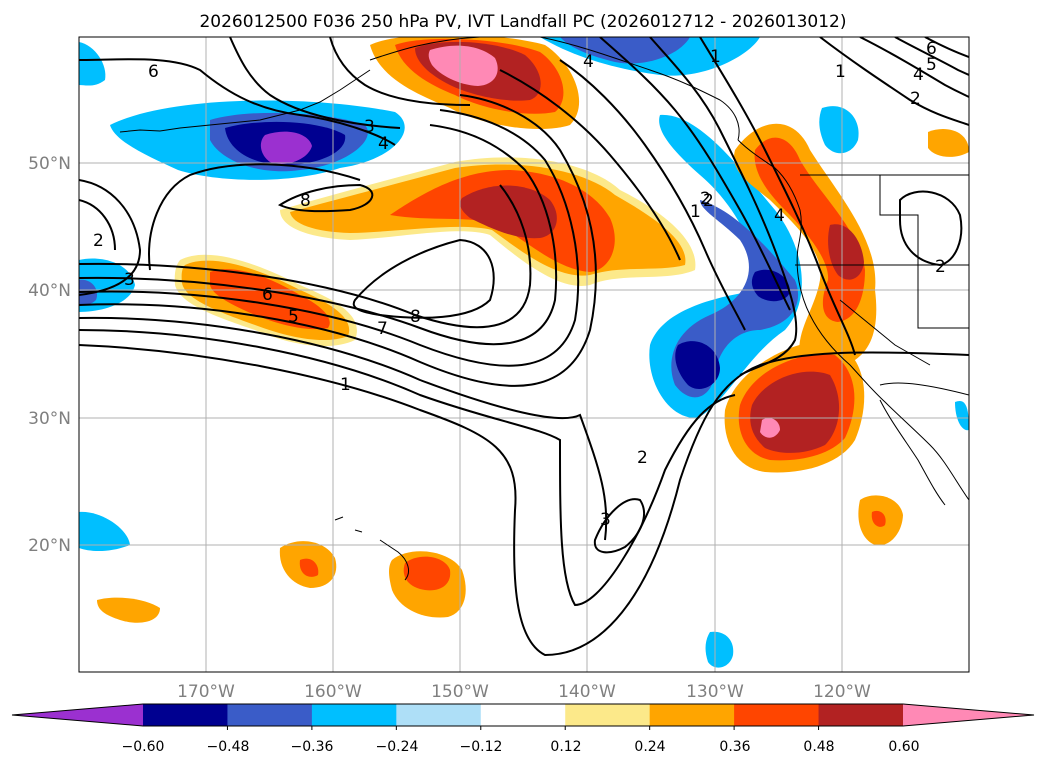 Image resolution: width=1047 pixels, height=765 pixels. Describe the element at coordinates (885, 332) in the screenshot. I see `state-border-c` at that location.